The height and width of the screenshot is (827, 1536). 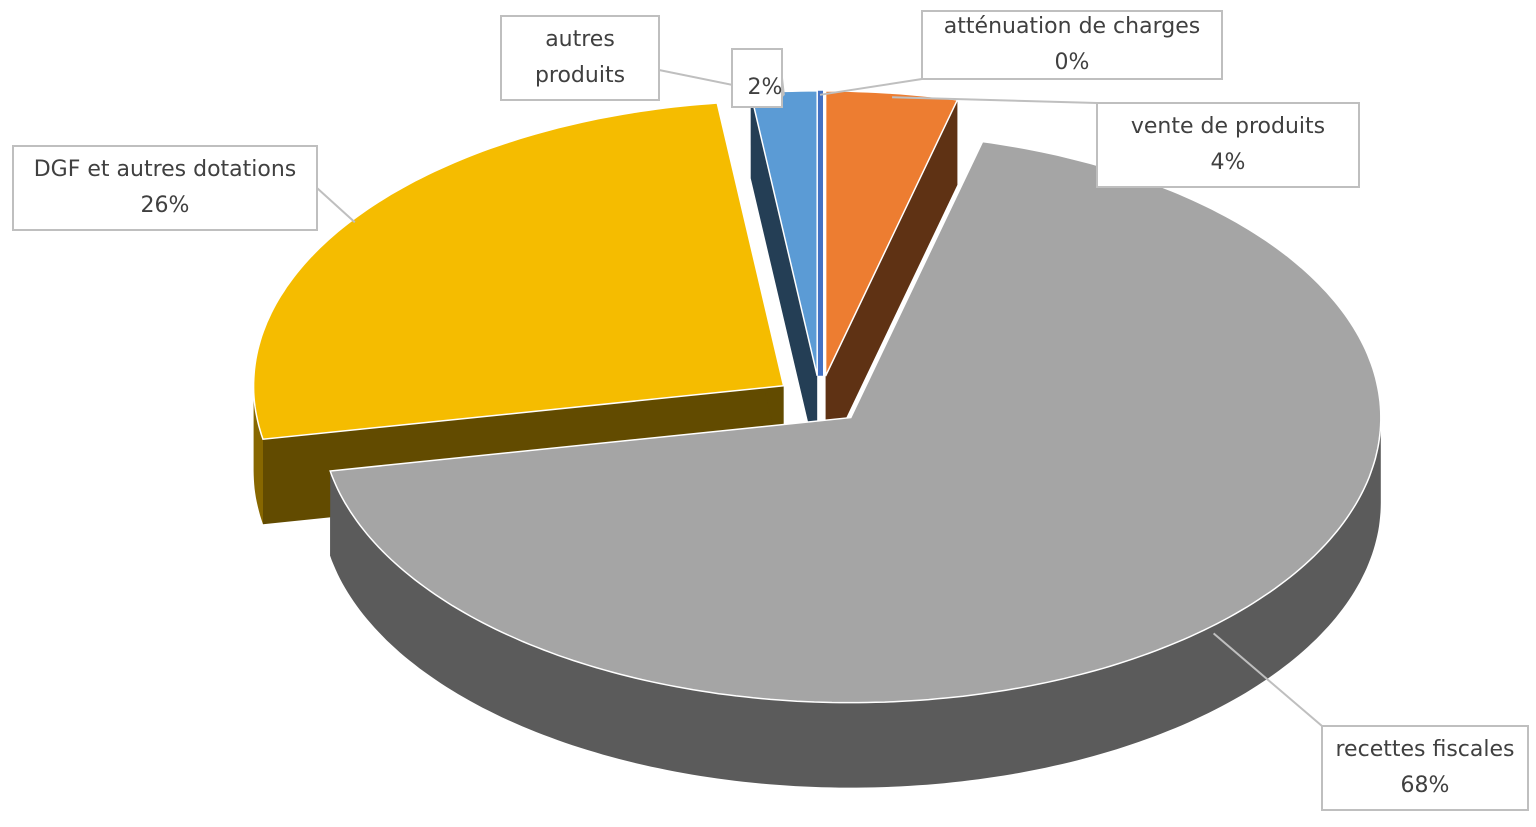 I want to click on value-label: 4%, so click(x=1228, y=162).